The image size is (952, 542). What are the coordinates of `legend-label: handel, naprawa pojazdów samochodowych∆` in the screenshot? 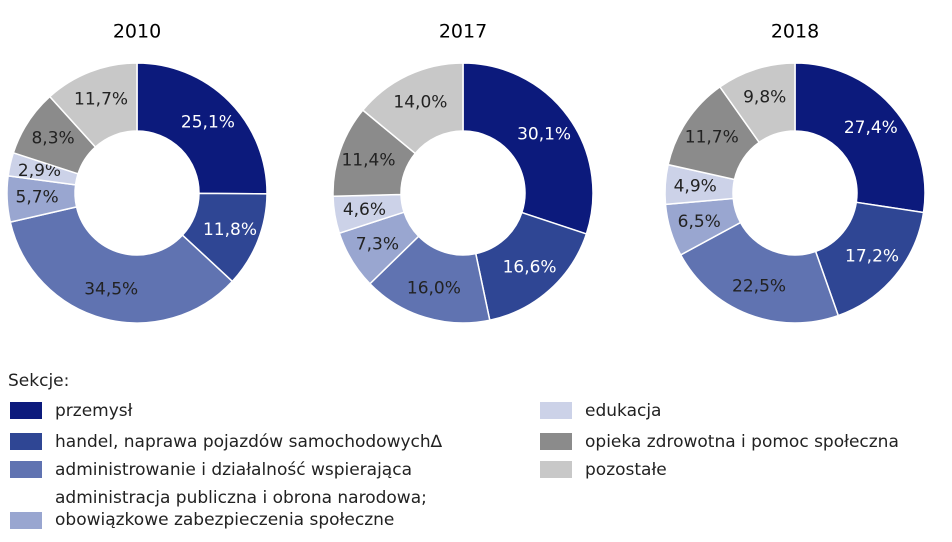 It's located at (249, 442).